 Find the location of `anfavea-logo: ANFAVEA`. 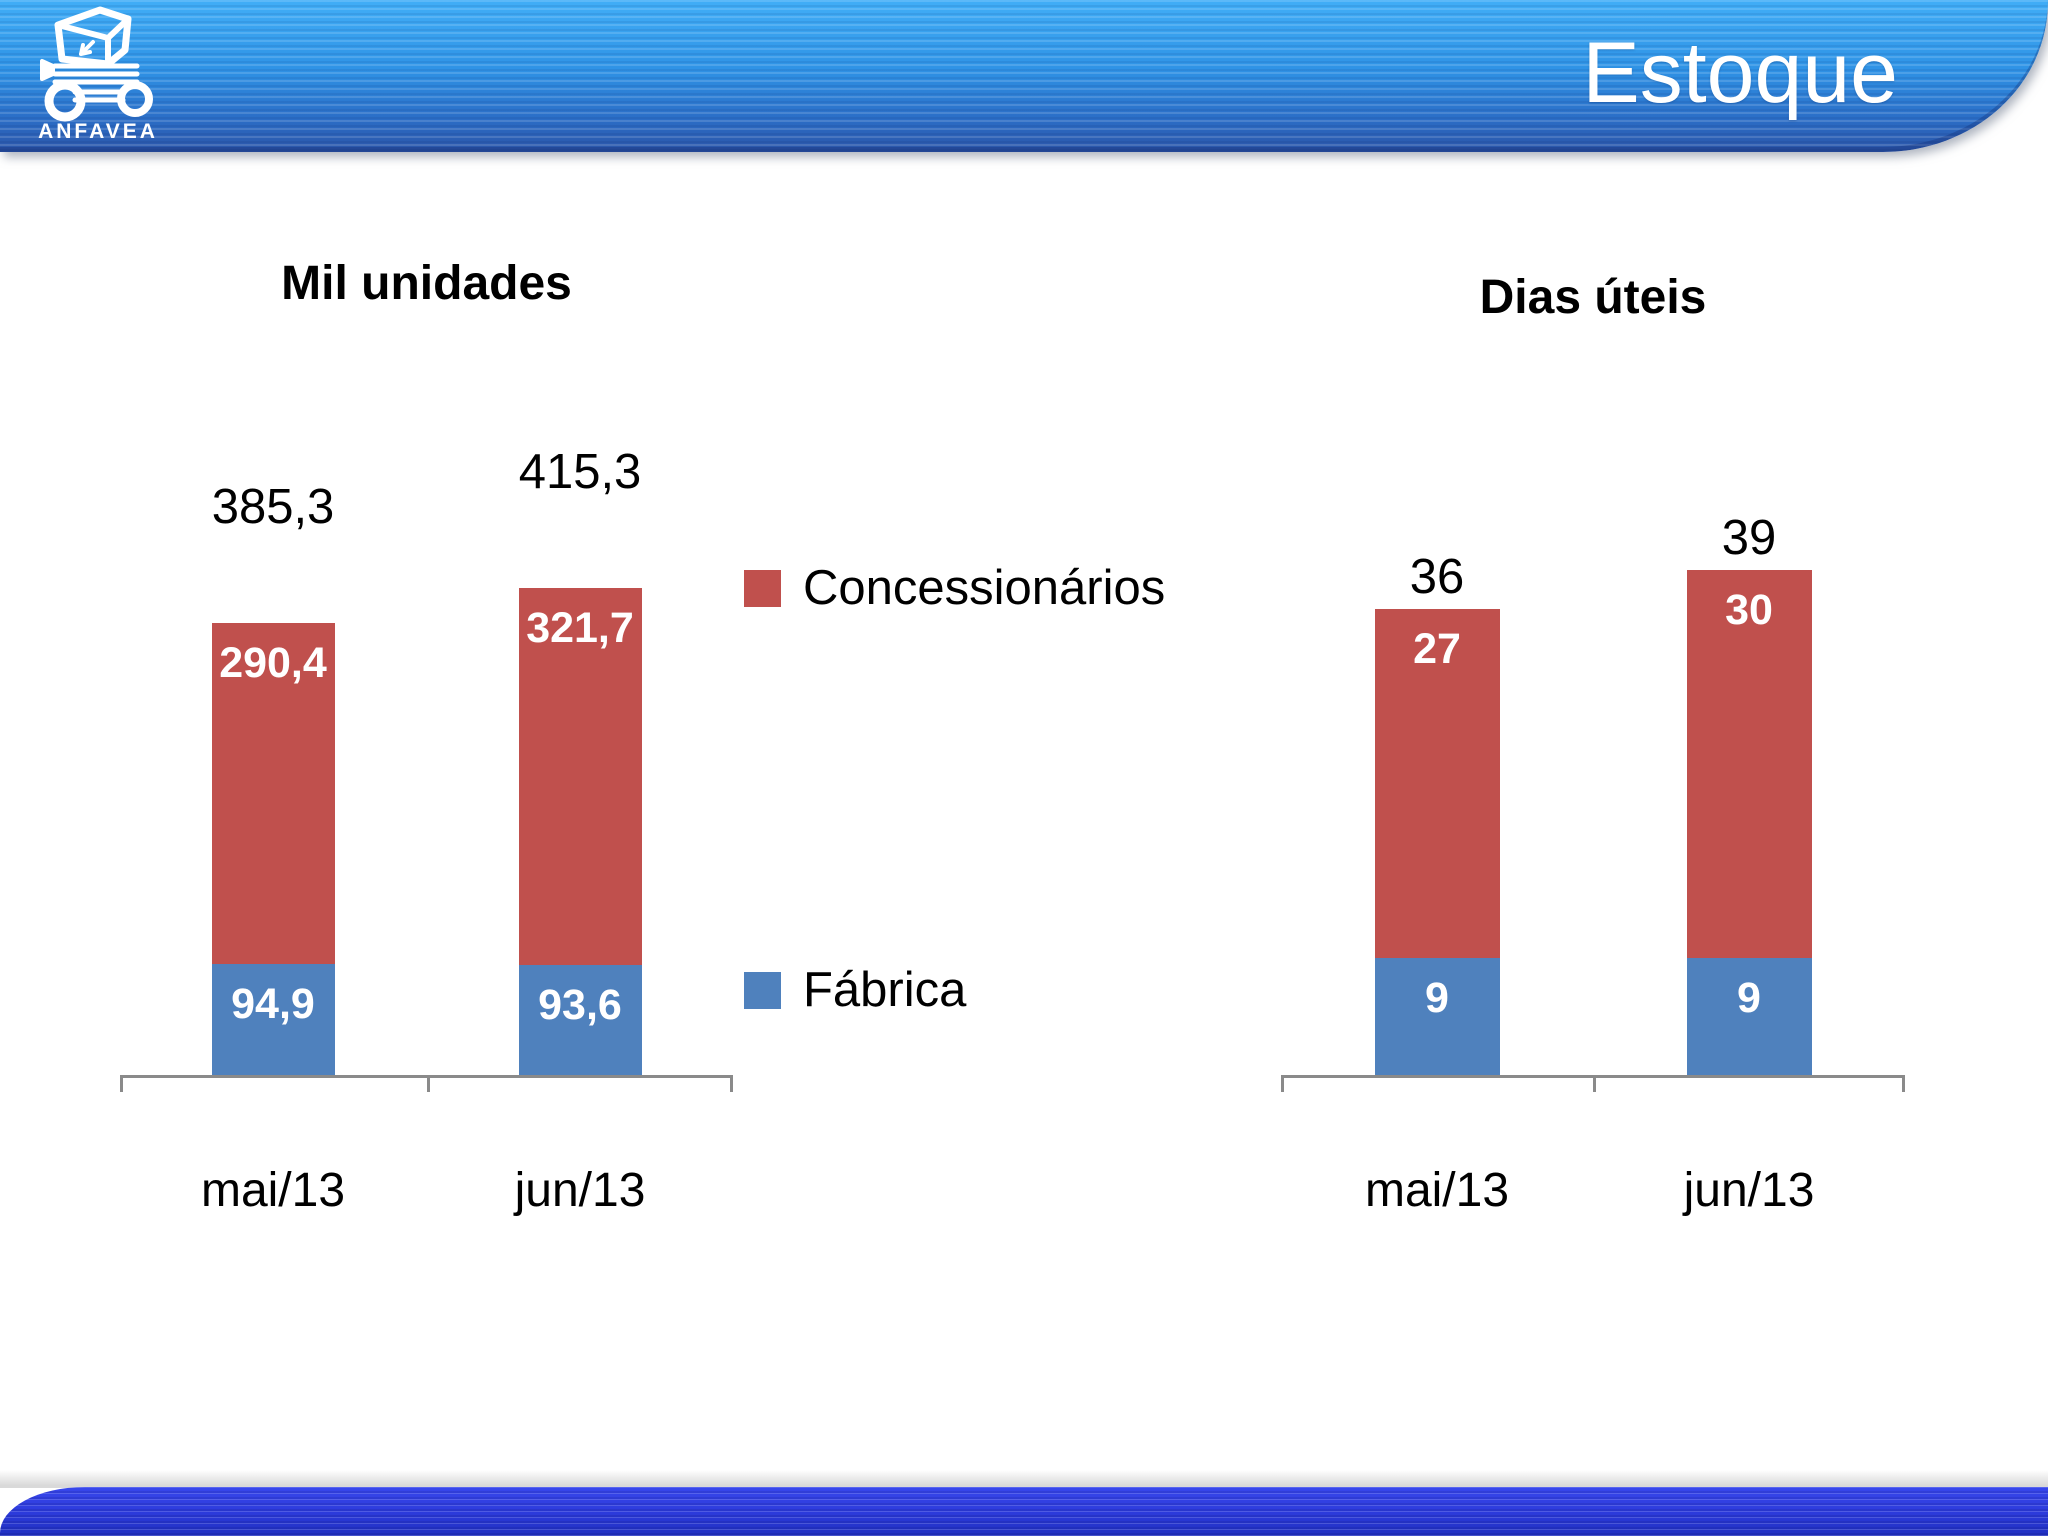

anfavea-logo: ANFAVEA is located at coordinates (98, 77).